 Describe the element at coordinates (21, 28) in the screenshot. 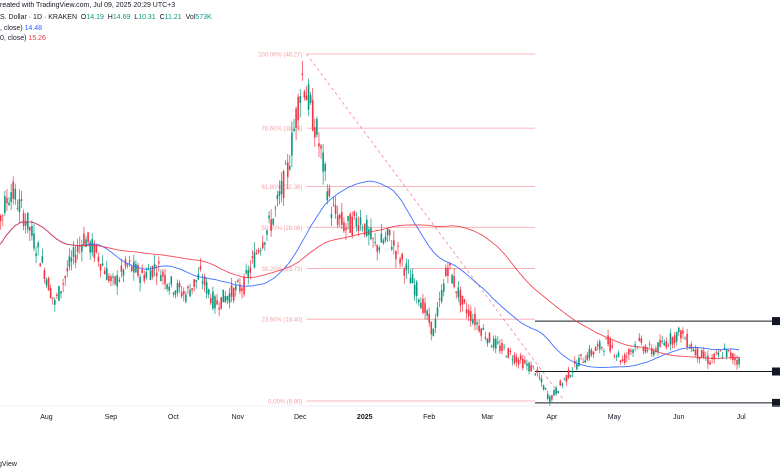

I see `ma-fast-legend: , close) 14.48` at that location.